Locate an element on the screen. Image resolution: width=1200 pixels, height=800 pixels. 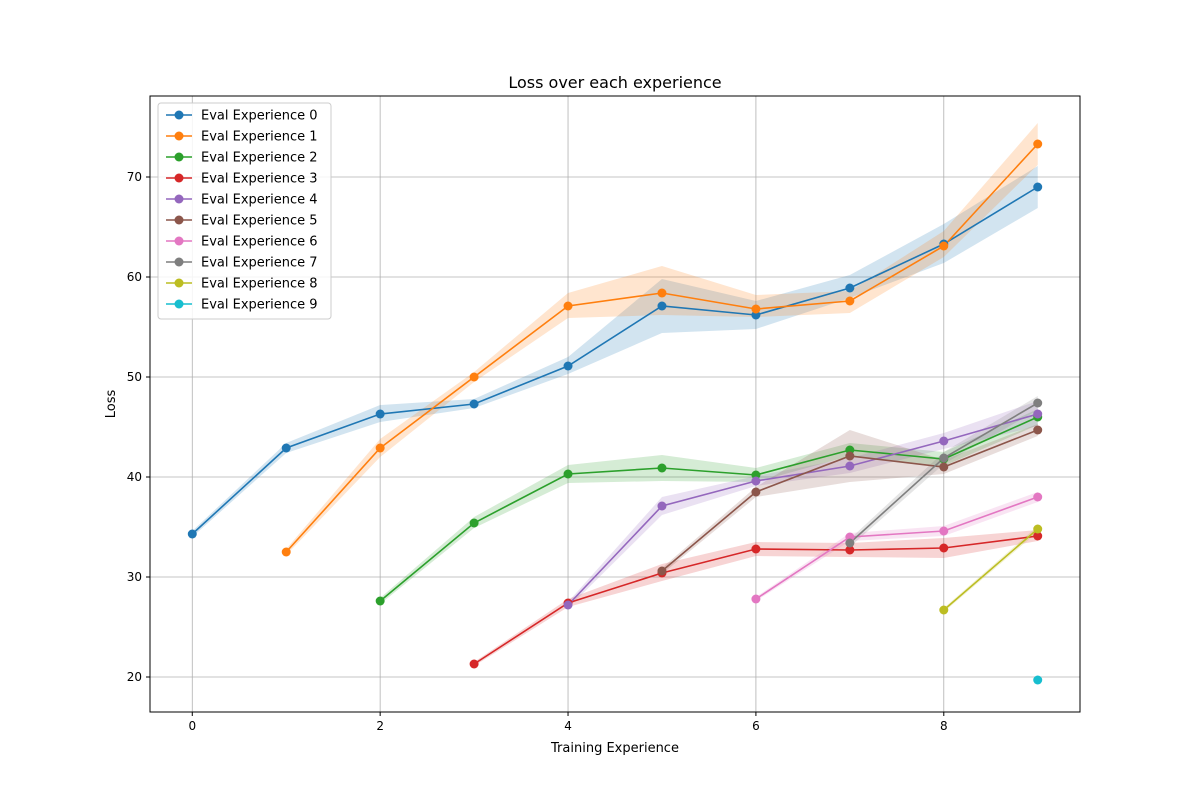
x-axis-ticks: 0 2 4 6 8 is located at coordinates (568, 722).